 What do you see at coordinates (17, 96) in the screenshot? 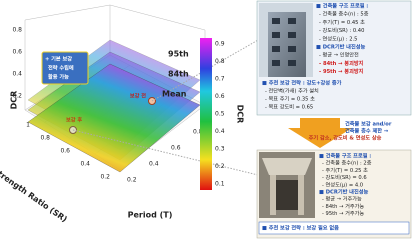
I see `z-tick: 0.2` at bounding box center [17, 96].